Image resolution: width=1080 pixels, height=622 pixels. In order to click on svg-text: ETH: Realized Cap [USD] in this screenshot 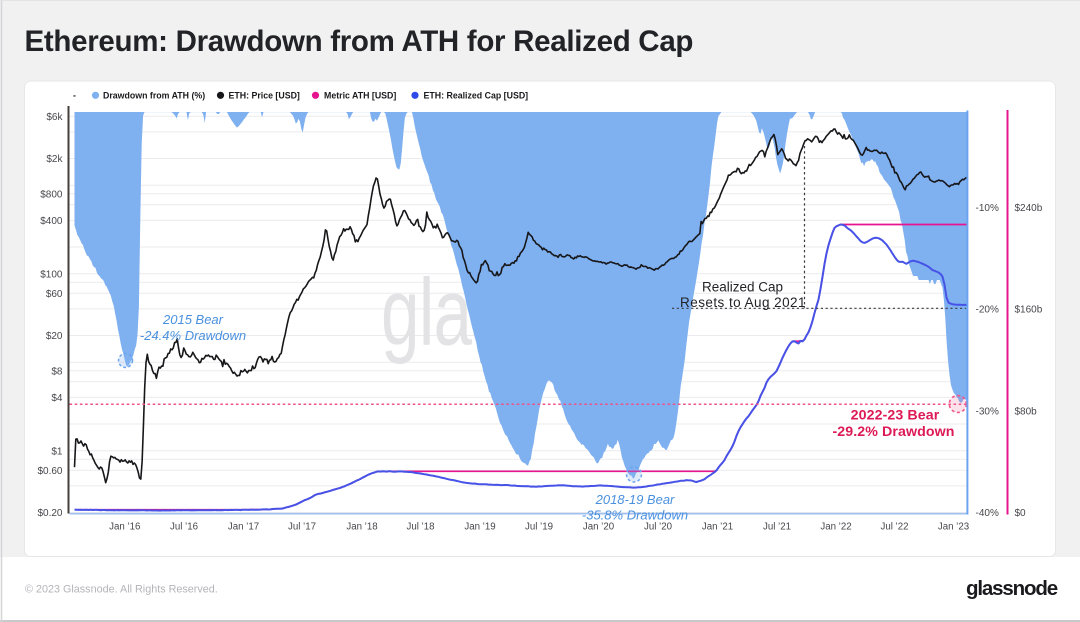, I will do `click(476, 96)`.